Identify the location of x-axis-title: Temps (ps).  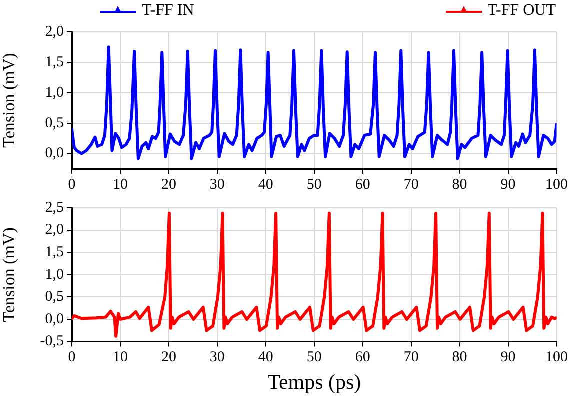
(315, 382).